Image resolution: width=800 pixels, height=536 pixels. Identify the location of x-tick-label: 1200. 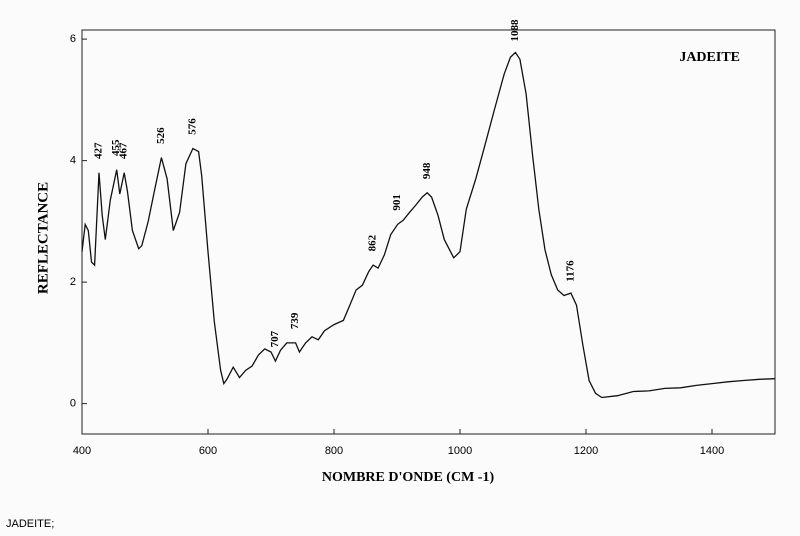
(586, 451).